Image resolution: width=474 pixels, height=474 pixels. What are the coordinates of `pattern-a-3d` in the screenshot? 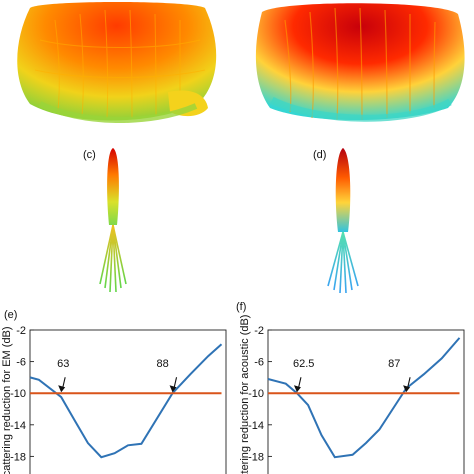 It's located at (117, 63).